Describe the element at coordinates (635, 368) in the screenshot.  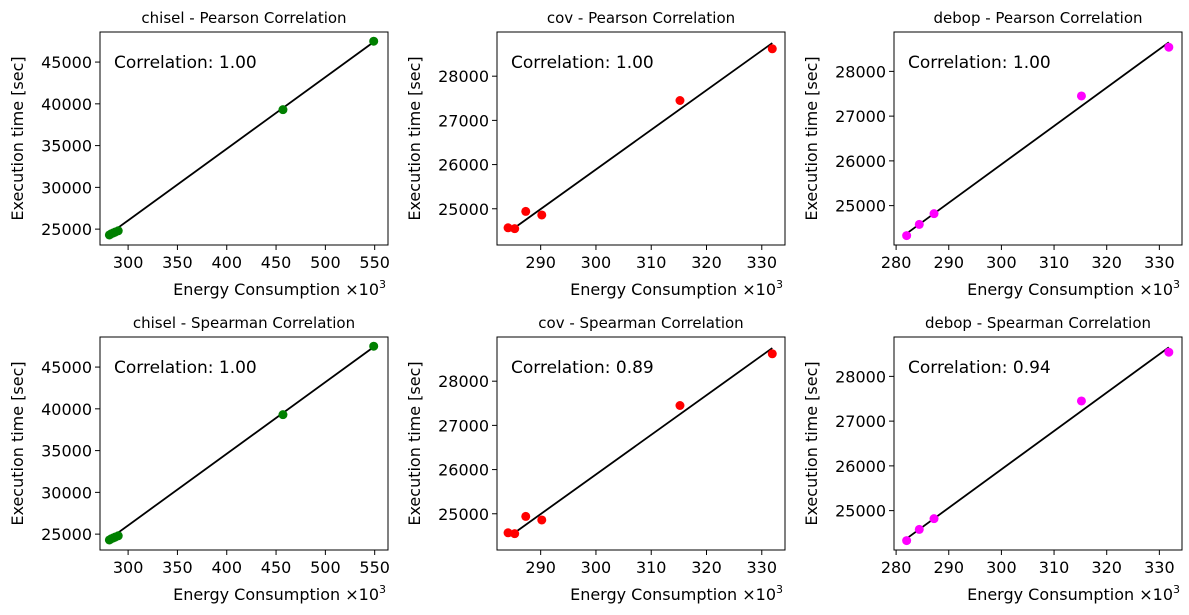
I see `correlation-value: 0.89` at that location.